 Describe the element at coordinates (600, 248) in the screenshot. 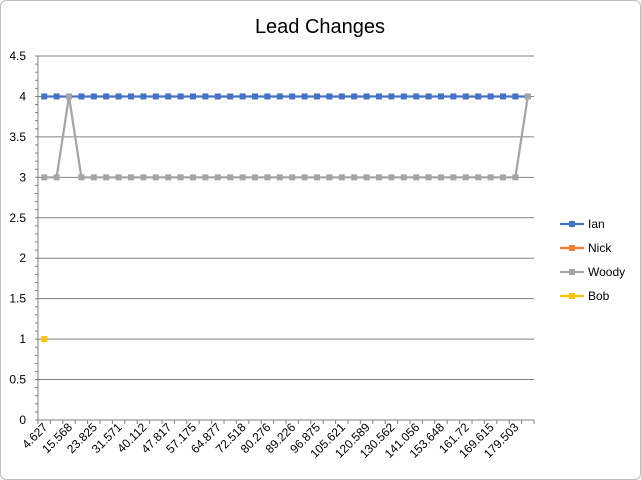

I see `legend-label-nick: Nick` at that location.